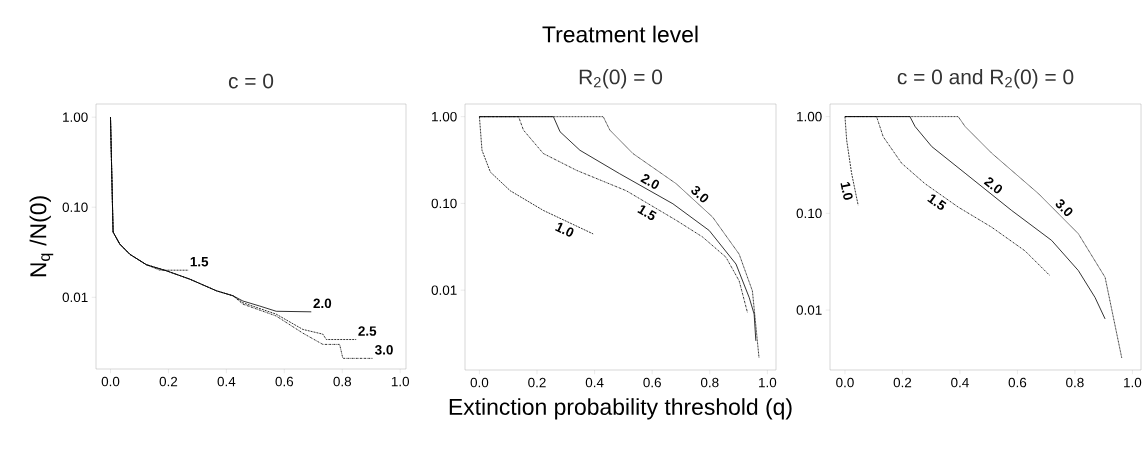  What do you see at coordinates (41, 236) in the screenshot?
I see `y-axis-title: N$_{q}$ /N(0)` at bounding box center [41, 236].